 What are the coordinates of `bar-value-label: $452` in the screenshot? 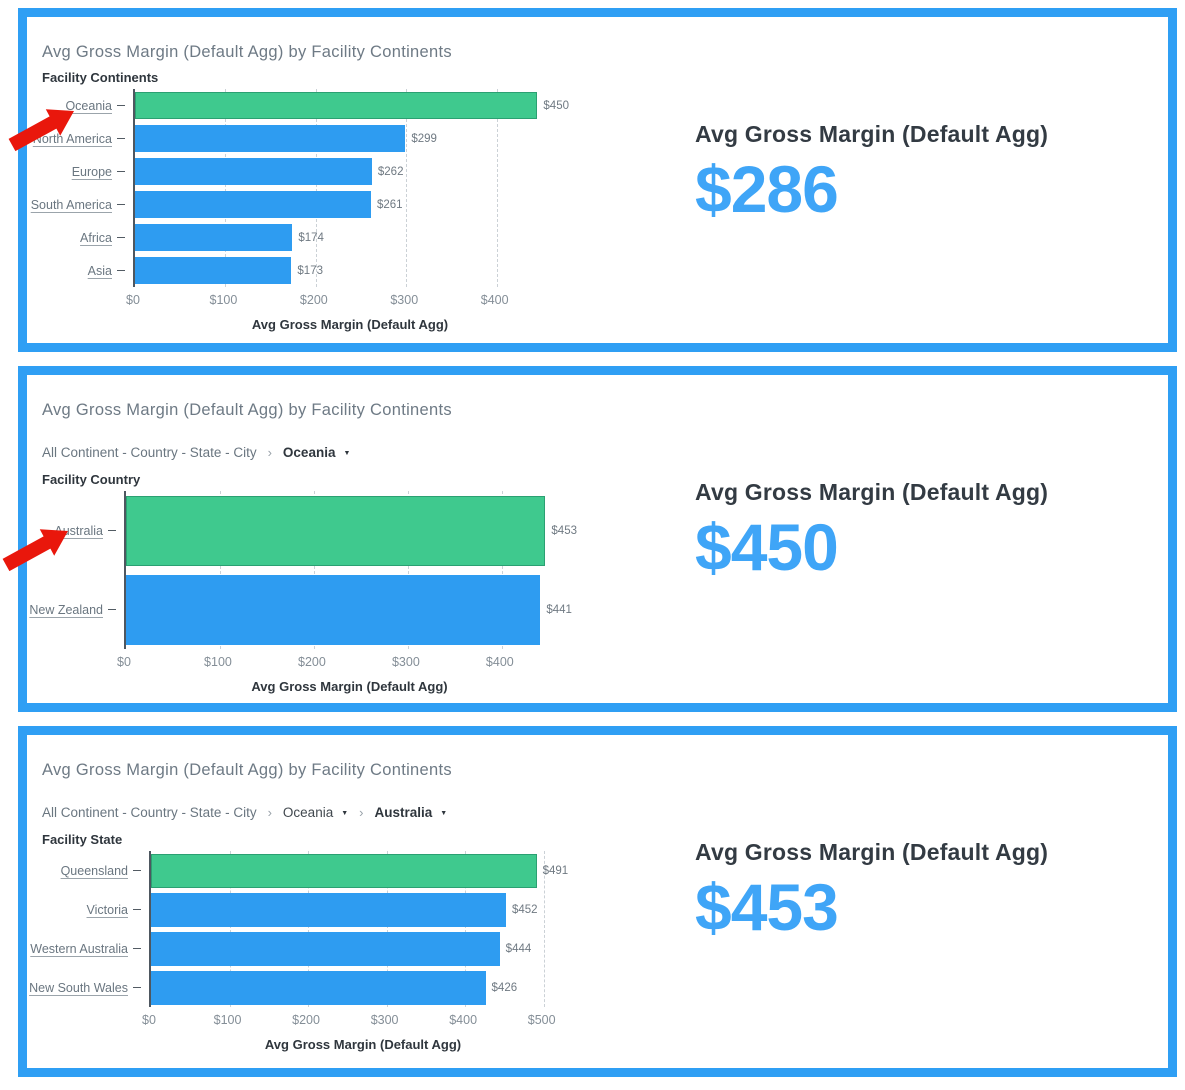 It's located at (524, 909).